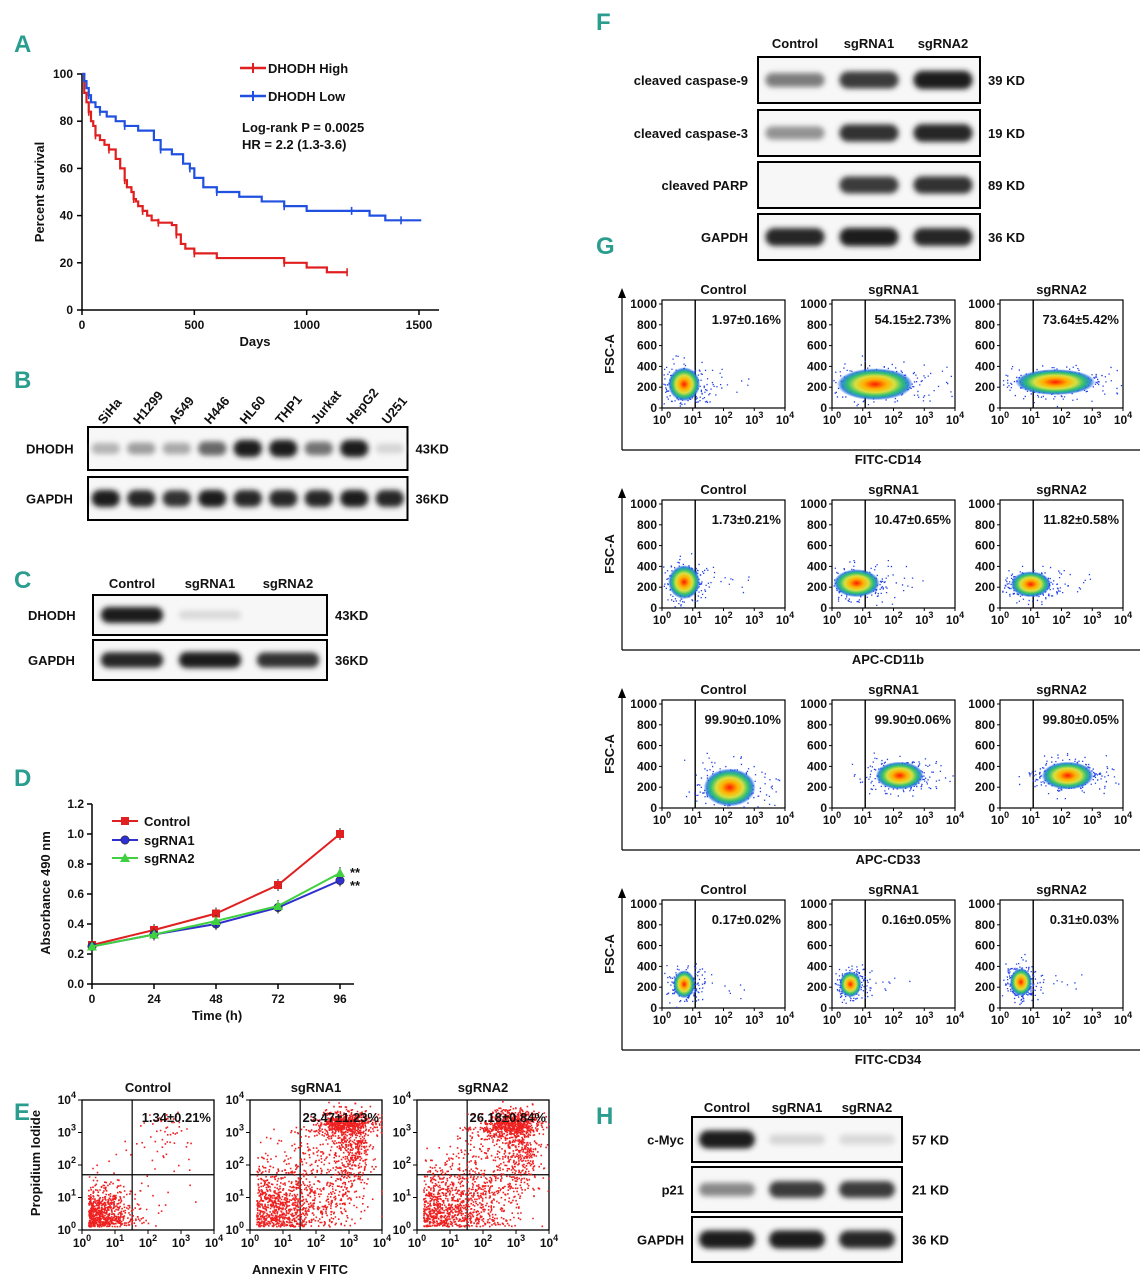 The image size is (1148, 1280). I want to click on y-tick-label: 10⁴, so click(235, 1098).